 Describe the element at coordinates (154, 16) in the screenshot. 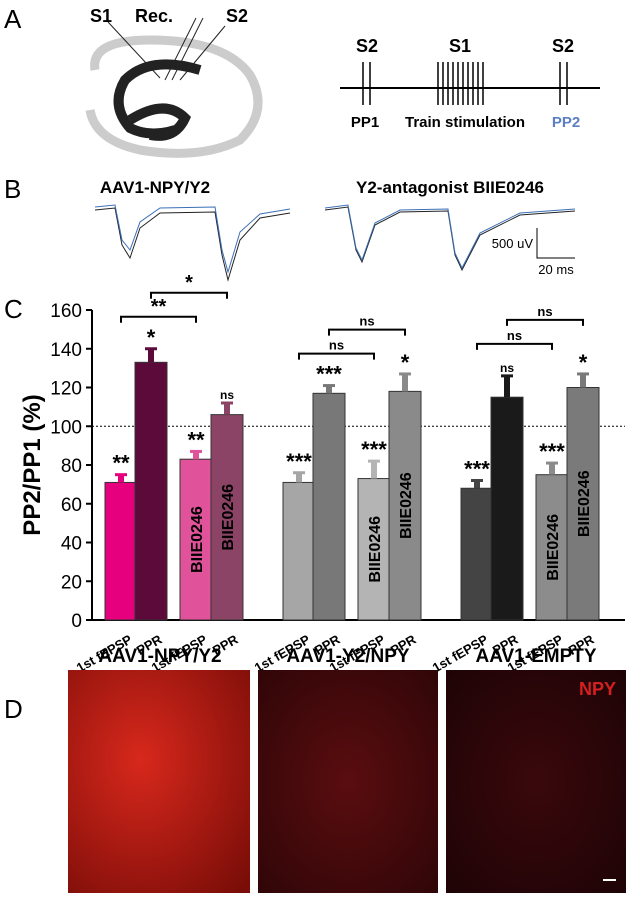

I see `label-rec: Rec.` at that location.